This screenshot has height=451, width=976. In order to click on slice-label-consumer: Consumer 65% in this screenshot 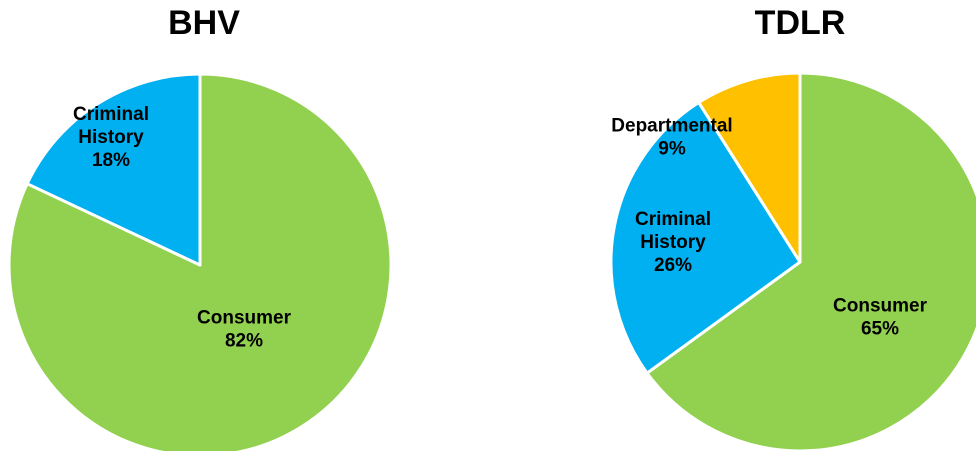, I will do `click(880, 318)`.